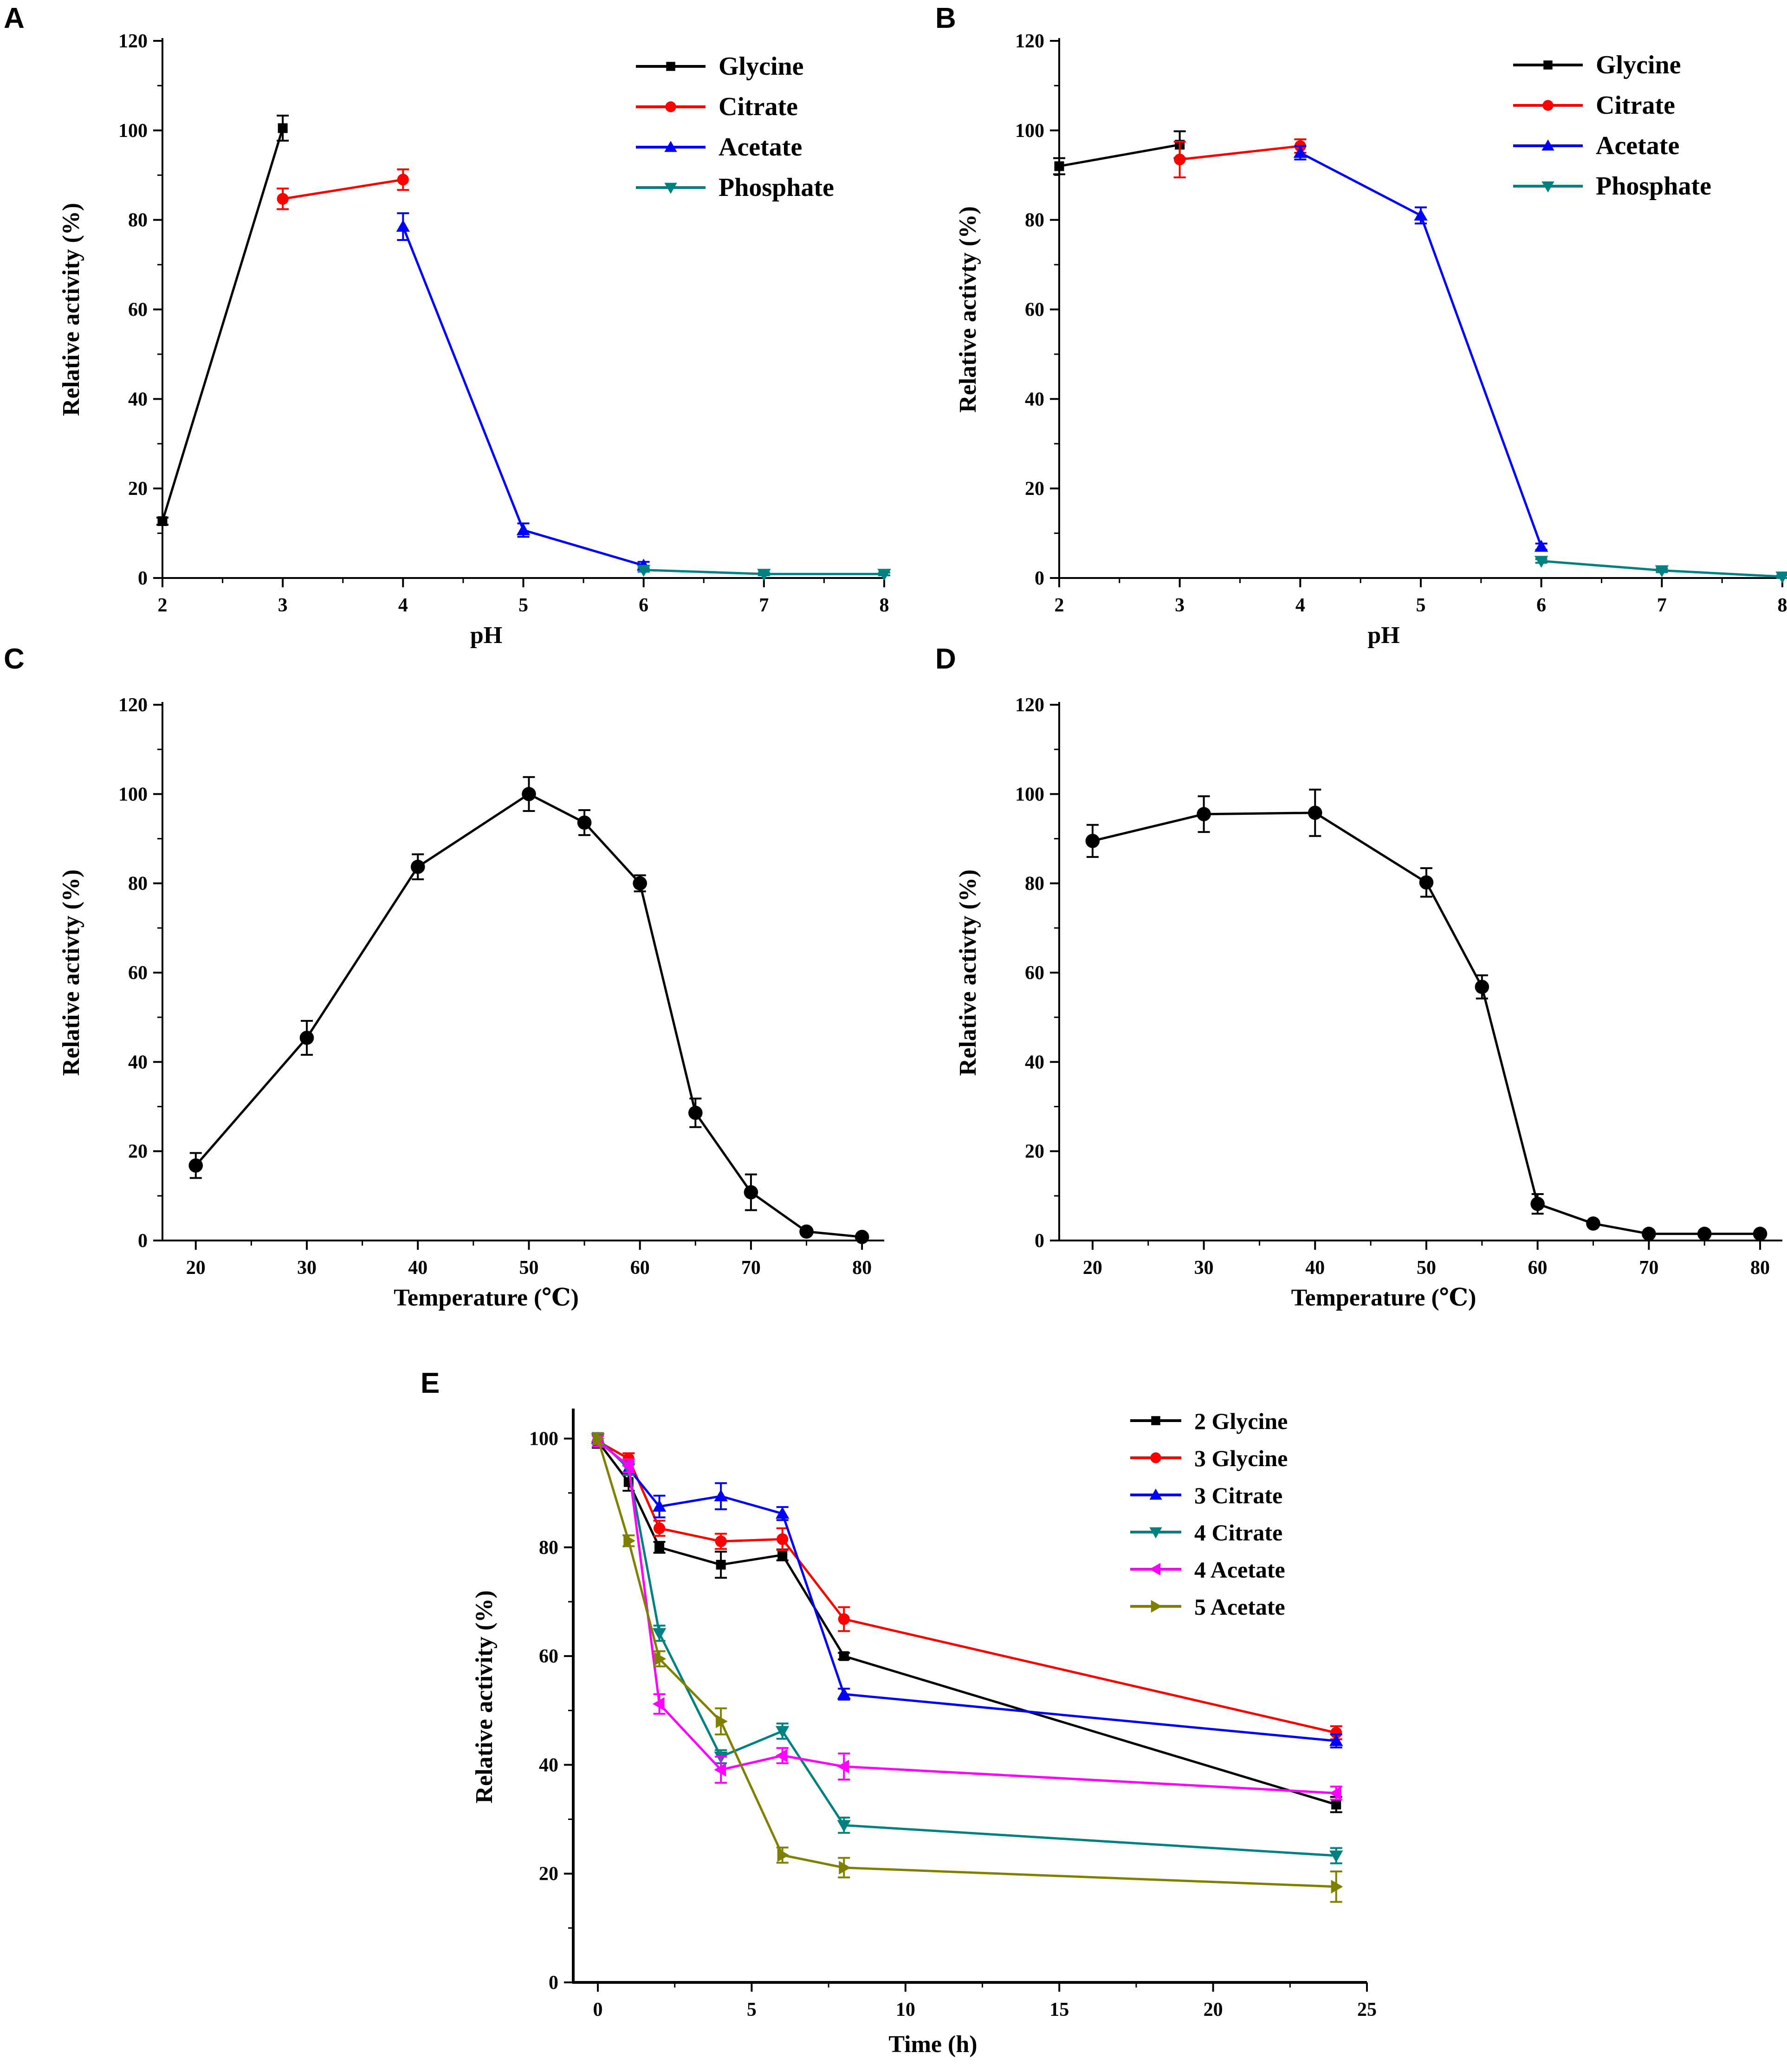  Describe the element at coordinates (1206, 1533) in the screenshot. I see `legend-item: 4 Citrate` at that location.